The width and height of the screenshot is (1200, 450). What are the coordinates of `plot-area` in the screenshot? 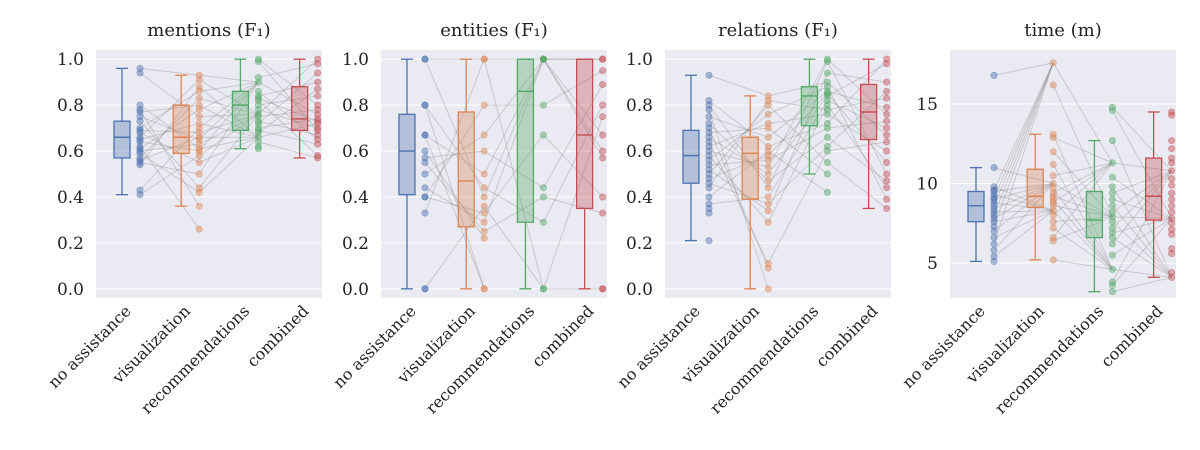 It's located at (778, 174).